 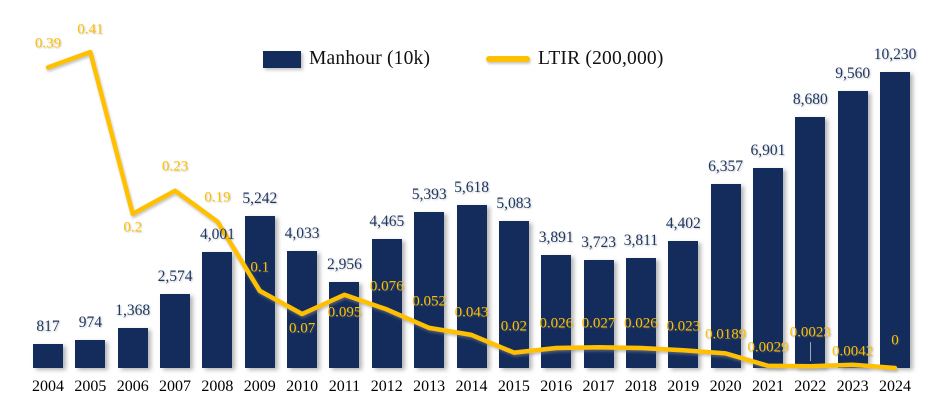 I want to click on ltir-value-label-2024: 0, so click(x=895, y=340).